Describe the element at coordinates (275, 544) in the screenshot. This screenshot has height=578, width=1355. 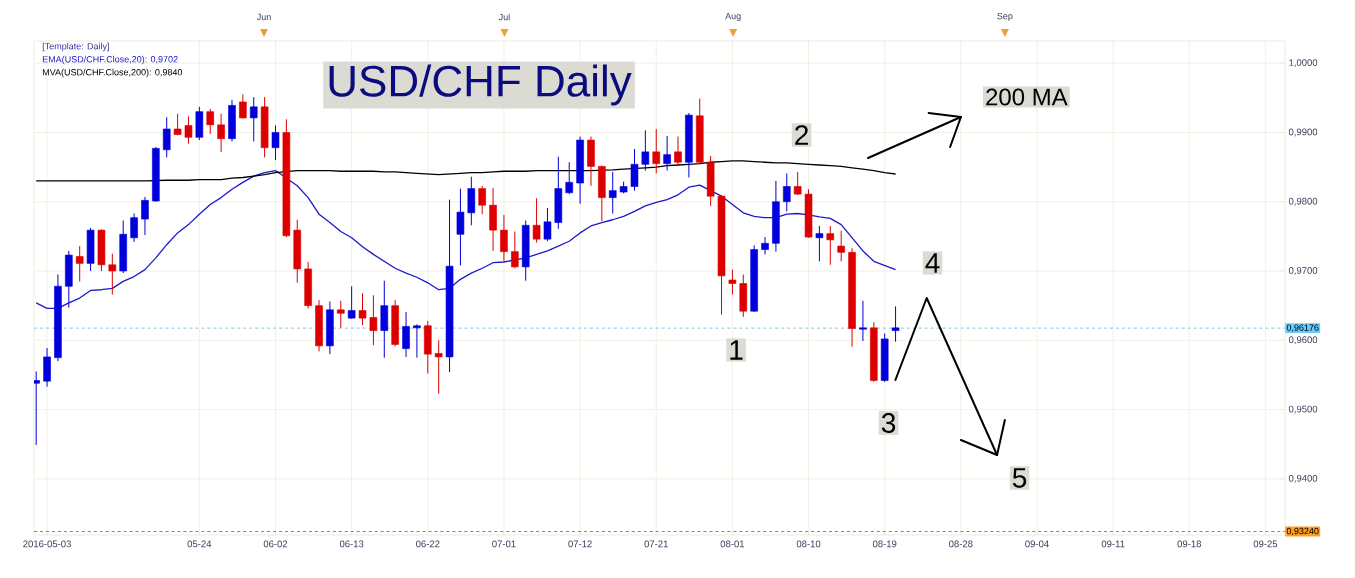
I see `x-tick-label: 06-02` at that location.